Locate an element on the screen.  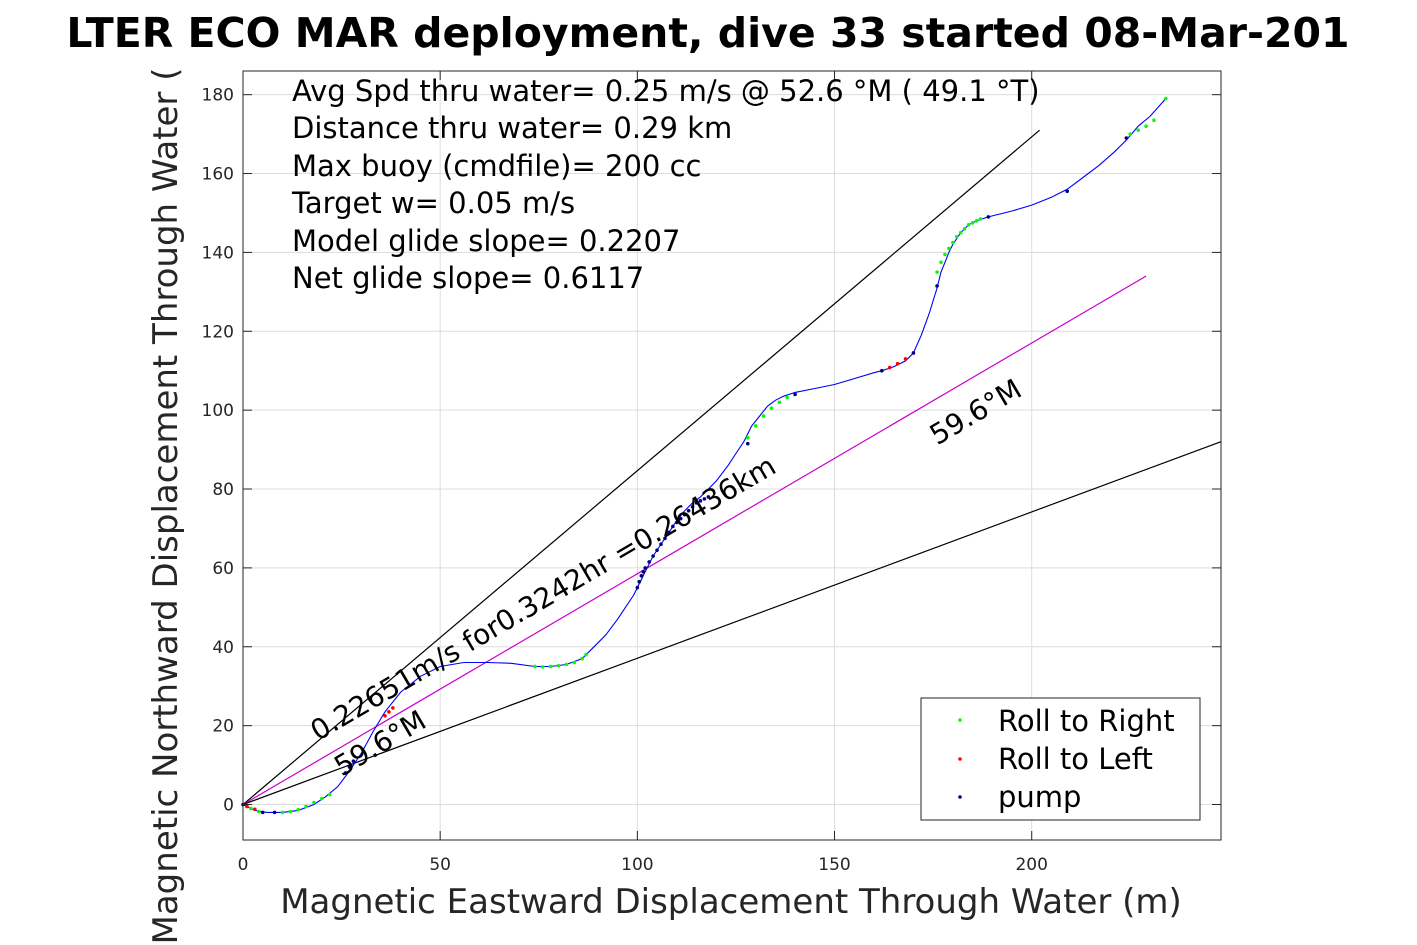
y-tick-label: 160 is located at coordinates (218, 175).